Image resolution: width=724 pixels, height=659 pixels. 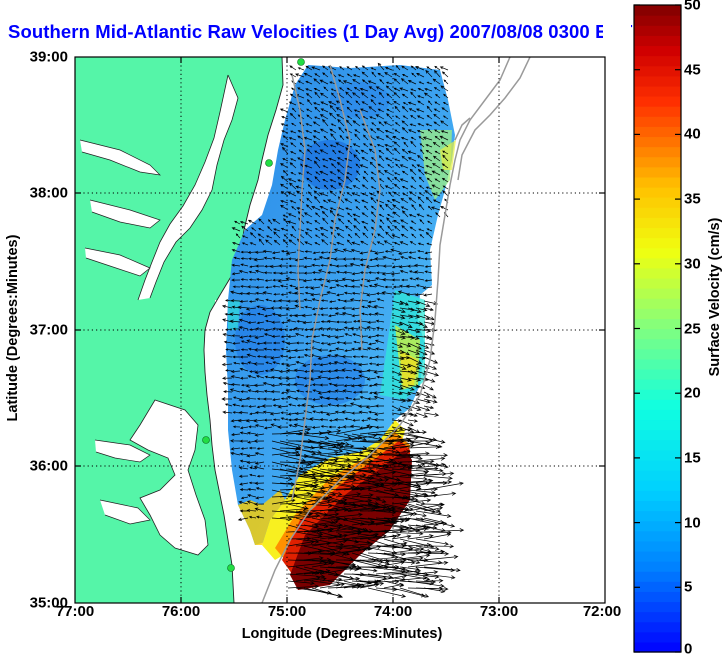 What do you see at coordinates (48, 57) in the screenshot?
I see `y-tick-label: 39:00` at bounding box center [48, 57].